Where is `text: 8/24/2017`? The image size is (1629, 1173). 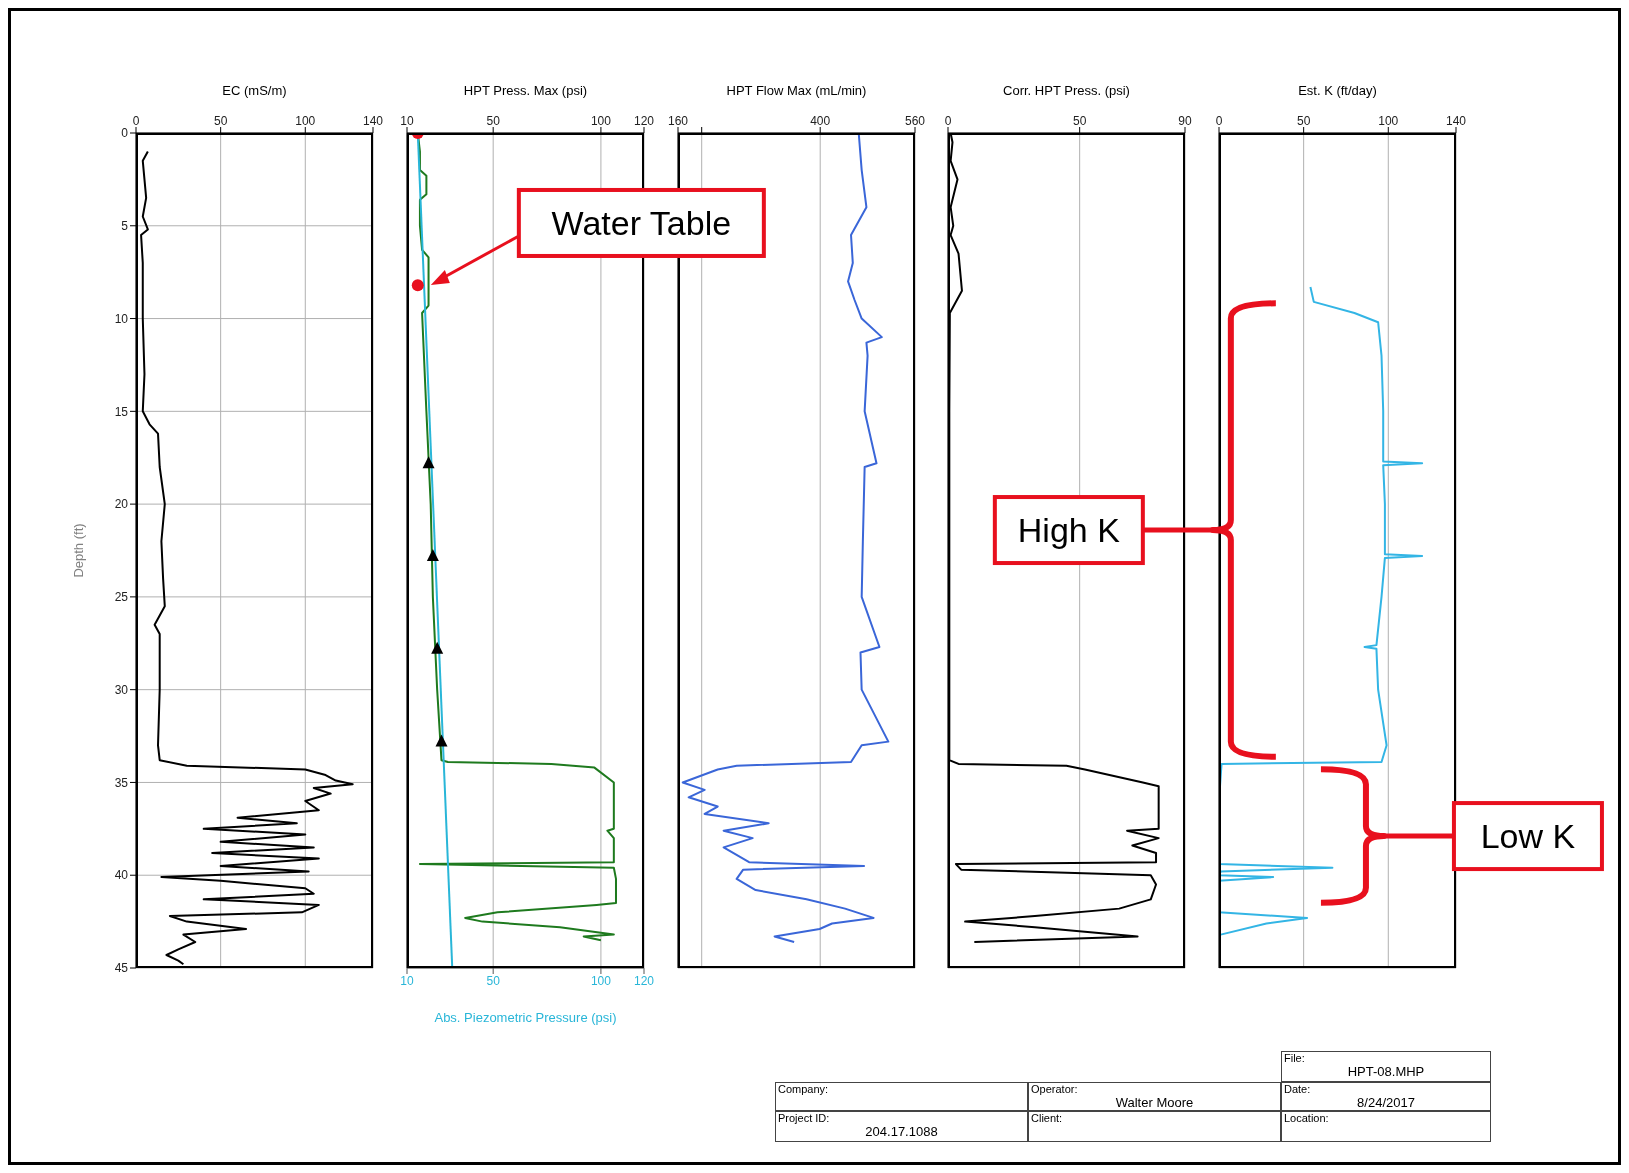 text: 8/24/2017 is located at coordinates (1386, 1102).